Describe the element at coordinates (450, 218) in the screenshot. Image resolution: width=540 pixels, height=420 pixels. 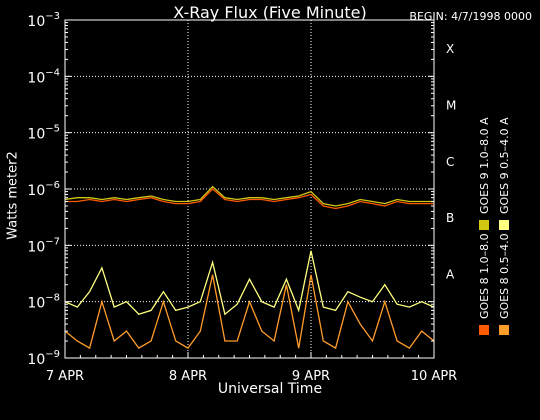
I see `flare-class-label: B` at that location.